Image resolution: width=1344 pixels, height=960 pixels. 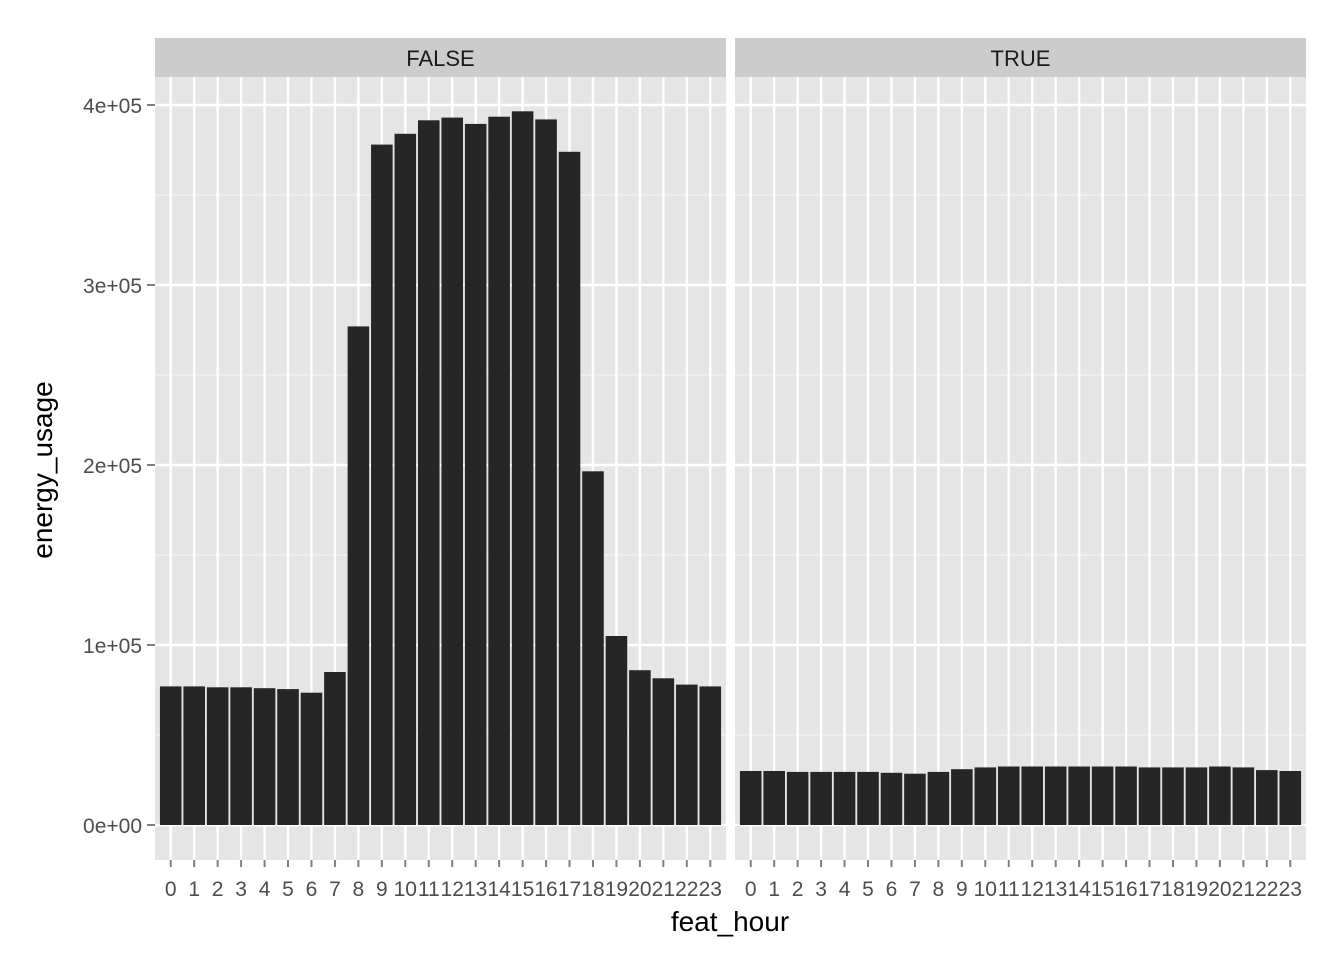 I want to click on facet-strip-label: TRUE, so click(x=1021, y=58).